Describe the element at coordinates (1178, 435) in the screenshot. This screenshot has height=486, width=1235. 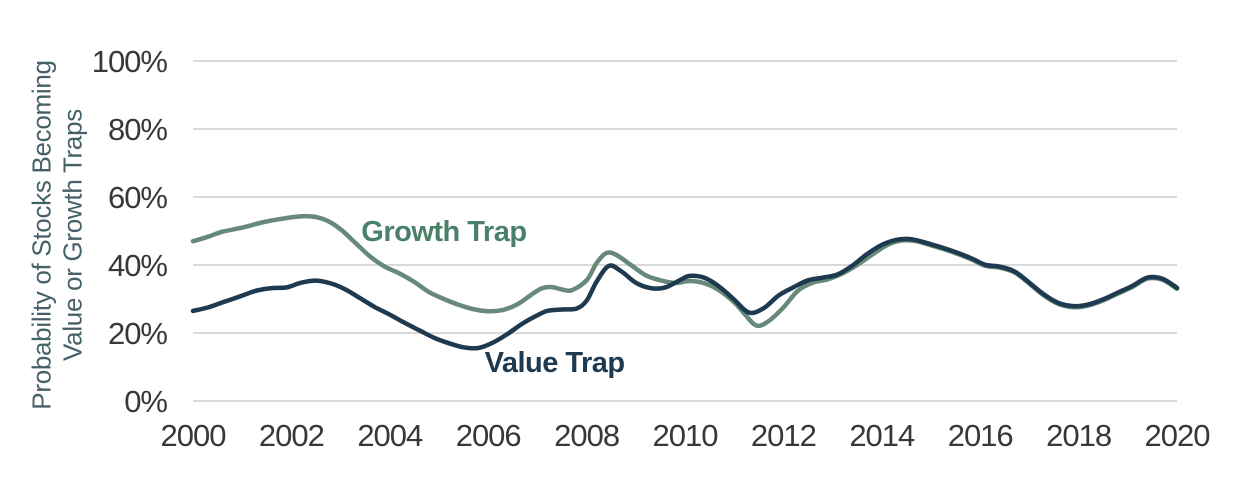
I see `x-tick-label-2020: 2020` at that location.